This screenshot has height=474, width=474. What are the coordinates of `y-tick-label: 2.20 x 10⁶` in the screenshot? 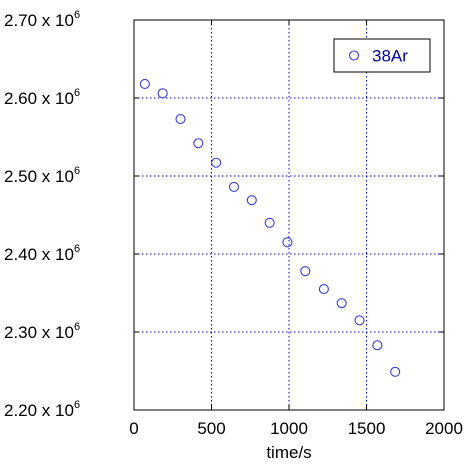 It's located at (42, 409).